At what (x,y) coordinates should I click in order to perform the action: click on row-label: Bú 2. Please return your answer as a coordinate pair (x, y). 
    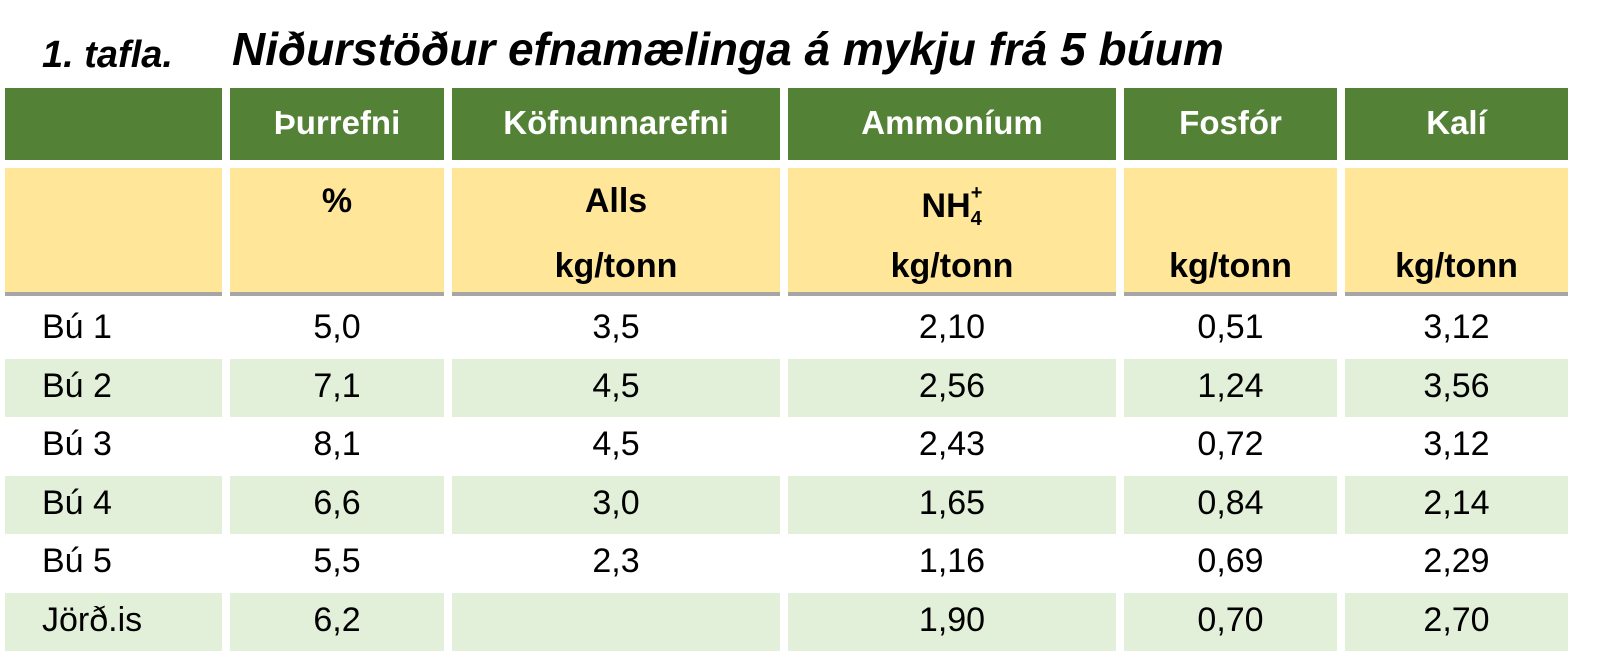
    Looking at the image, I should click on (77, 385).